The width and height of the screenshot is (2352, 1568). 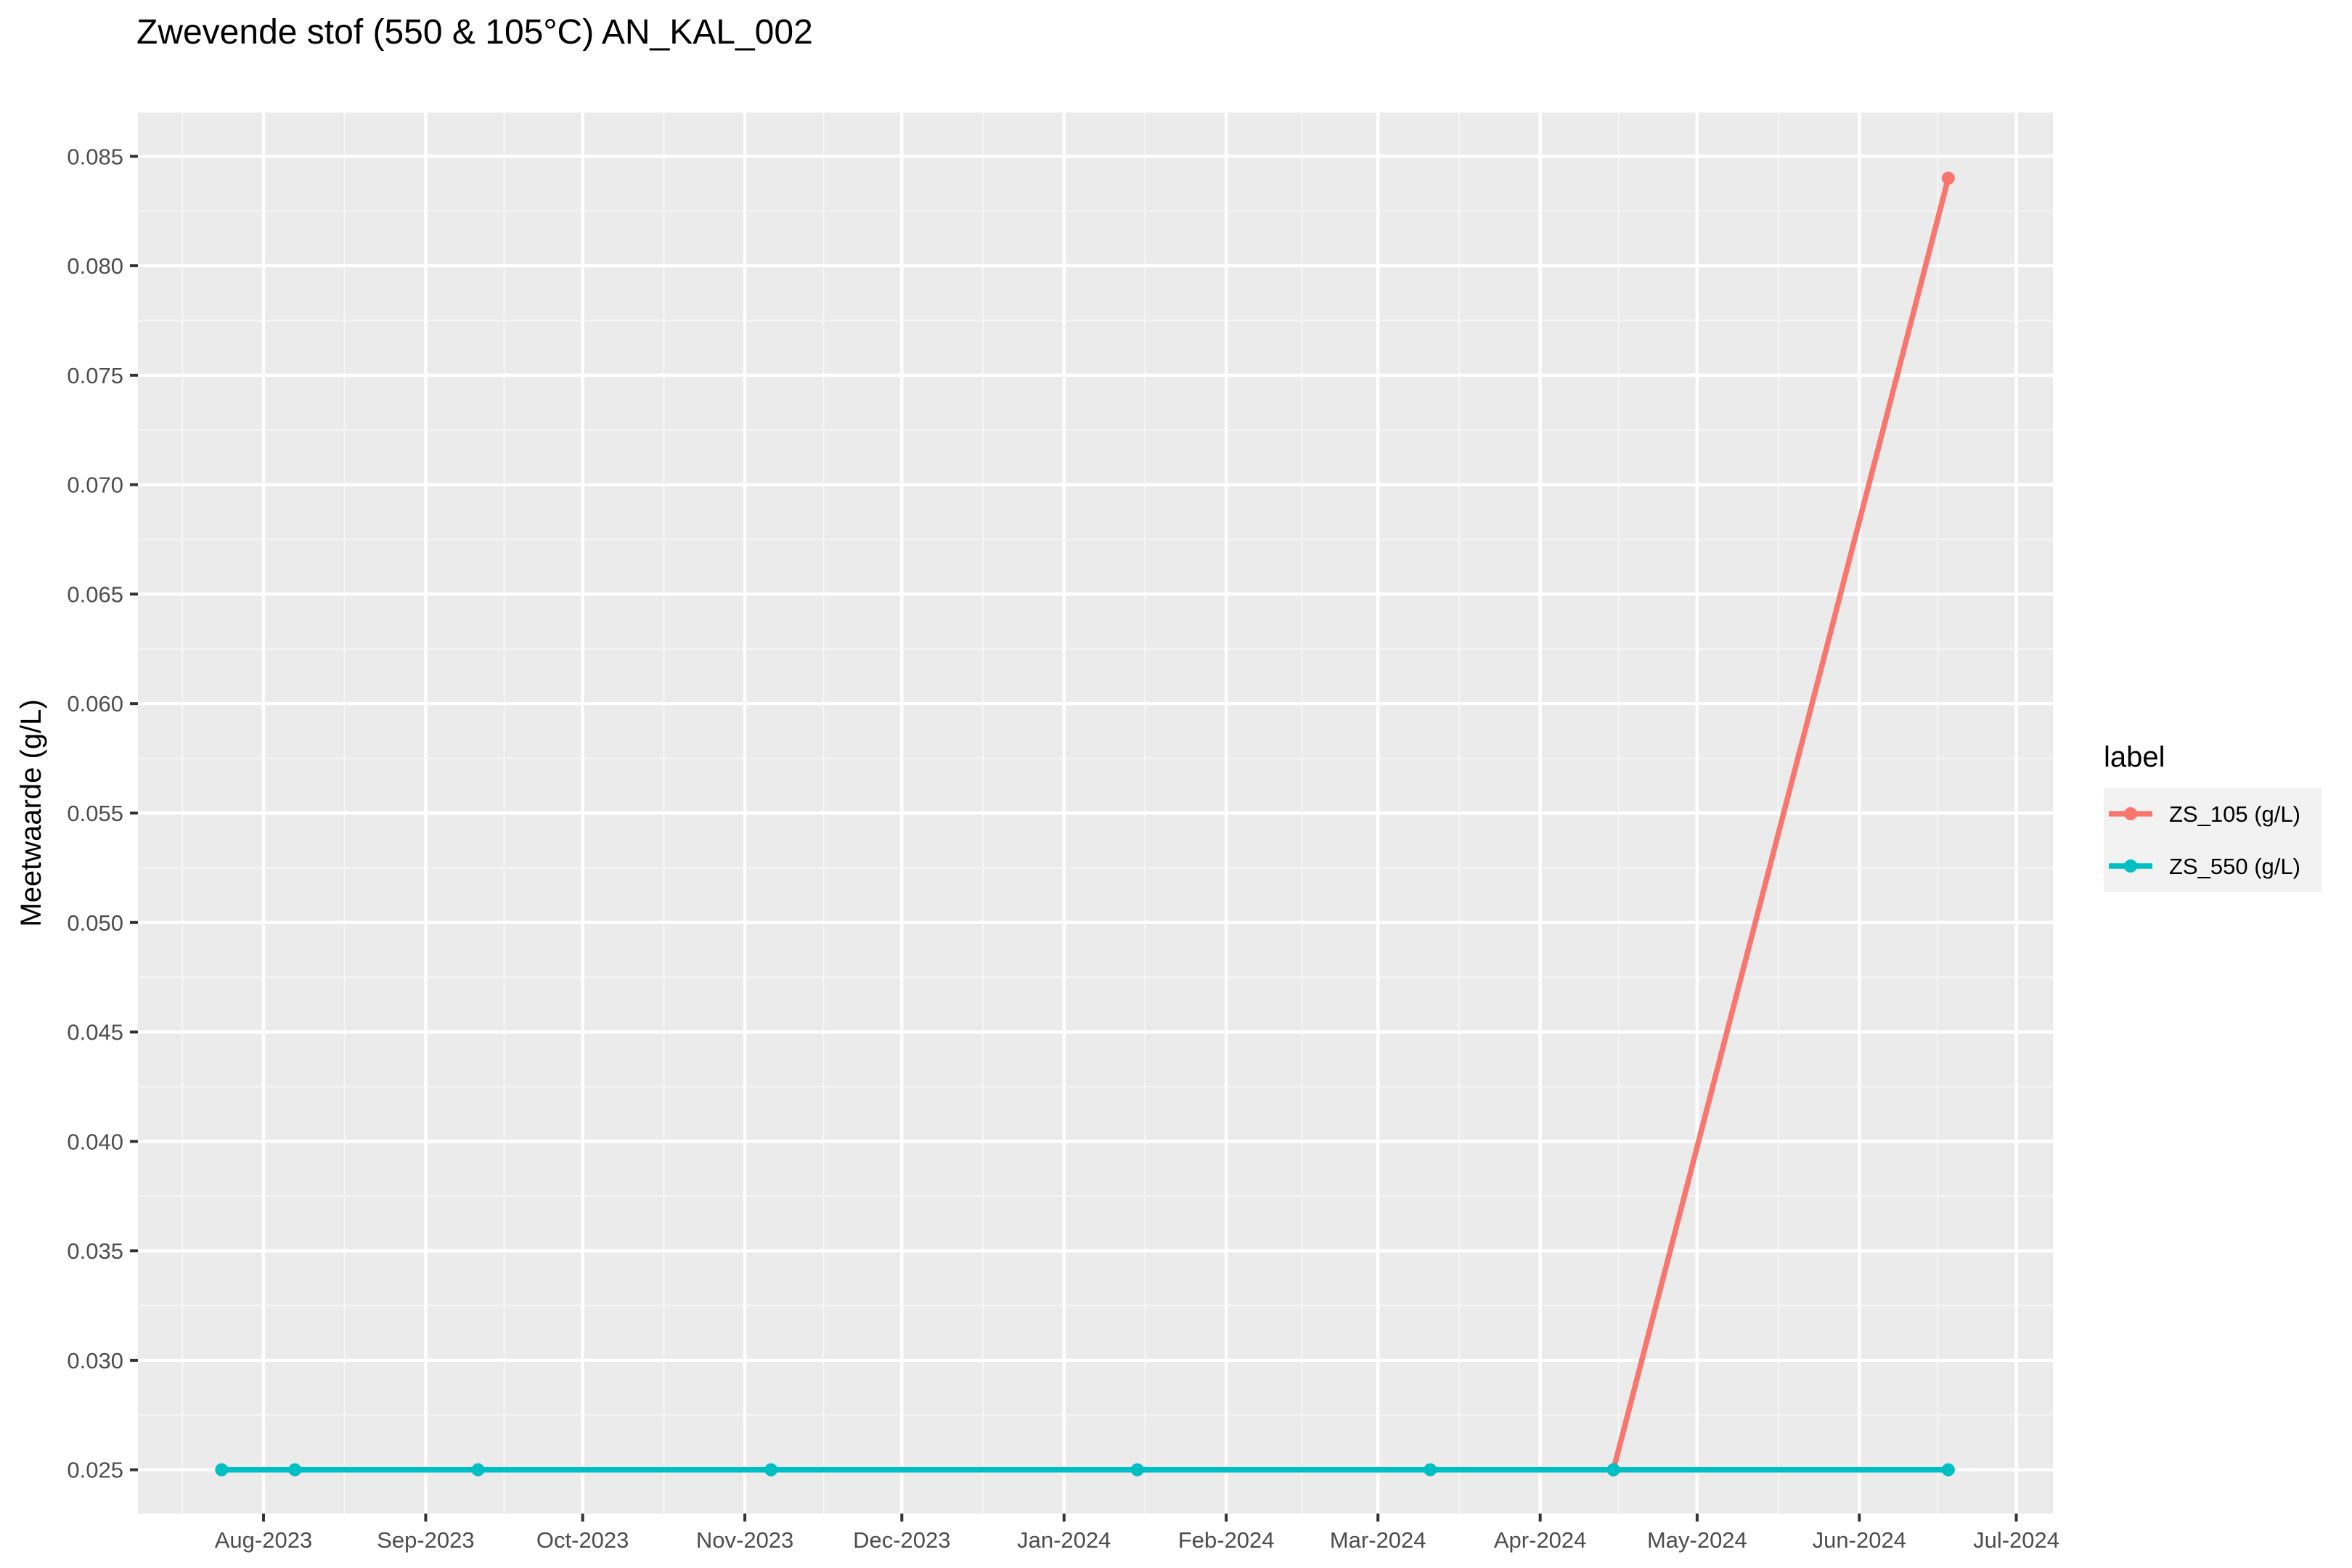 What do you see at coordinates (1378, 1540) in the screenshot?
I see `x-tick-label: Mar-2024` at bounding box center [1378, 1540].